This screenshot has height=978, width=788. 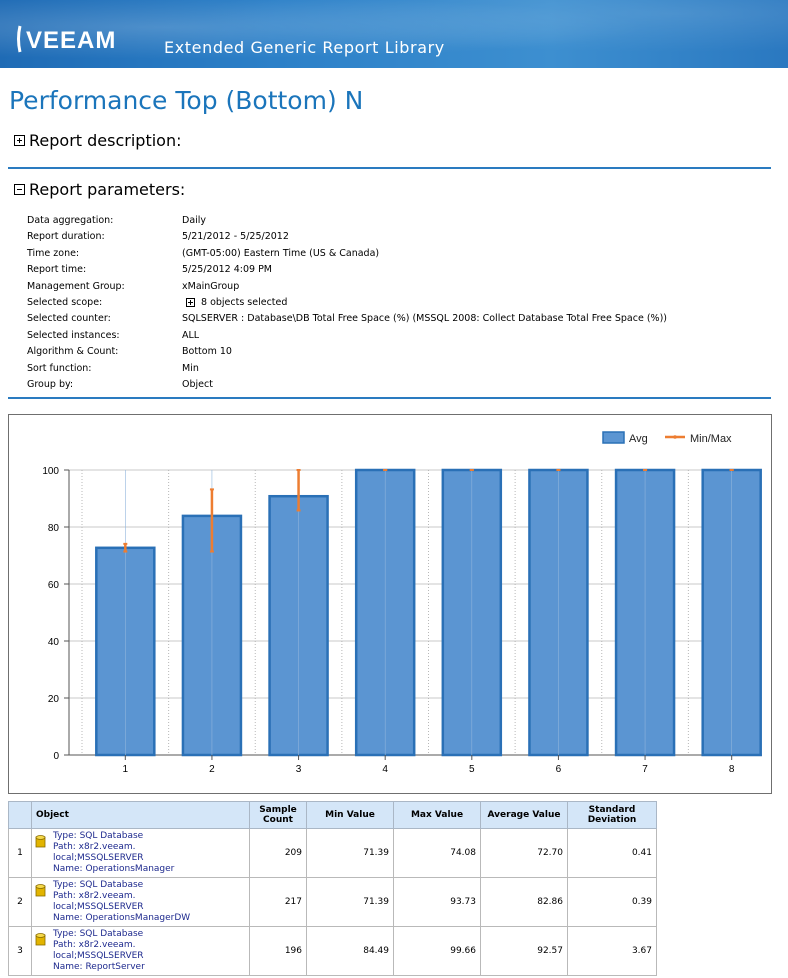 What do you see at coordinates (20, 815) in the screenshot?
I see `header-index` at bounding box center [20, 815].